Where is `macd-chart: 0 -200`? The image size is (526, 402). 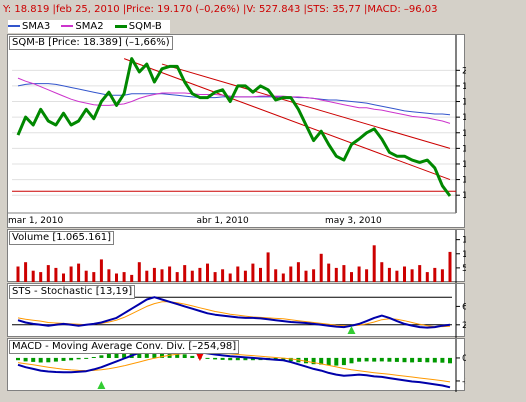 macd-chart: 0 -200 is located at coordinates (237, 365).